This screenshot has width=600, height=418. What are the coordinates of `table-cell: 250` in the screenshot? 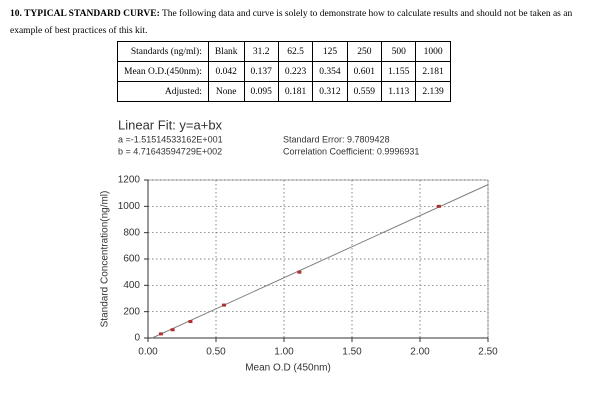 It's located at (364, 51).